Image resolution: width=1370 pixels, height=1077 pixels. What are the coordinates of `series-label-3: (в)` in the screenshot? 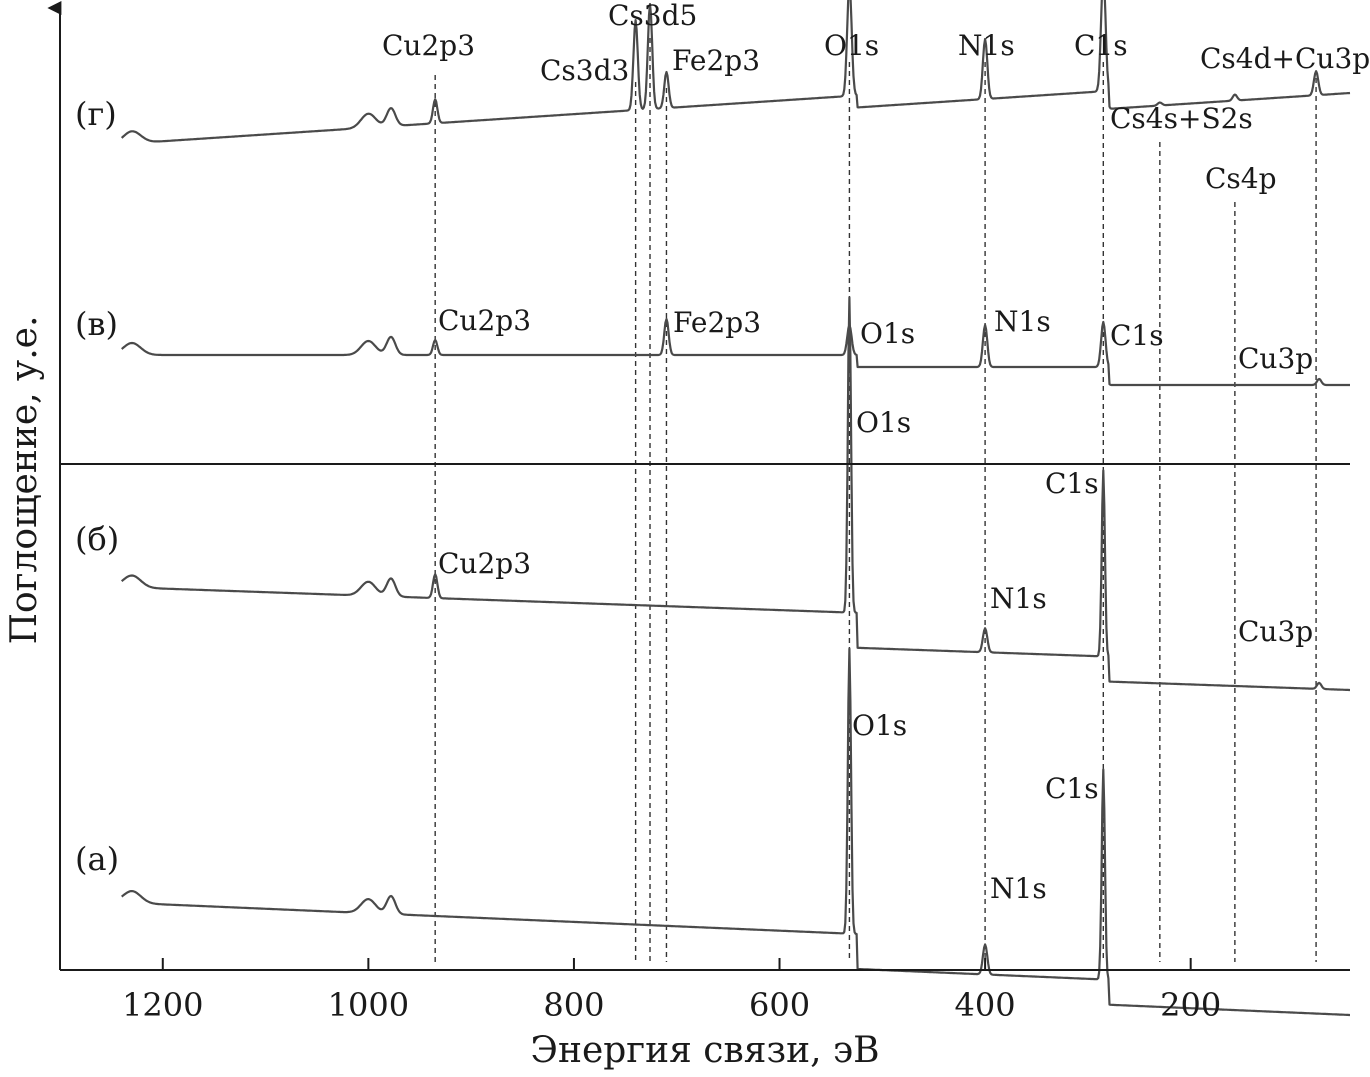 It's located at (96, 324).